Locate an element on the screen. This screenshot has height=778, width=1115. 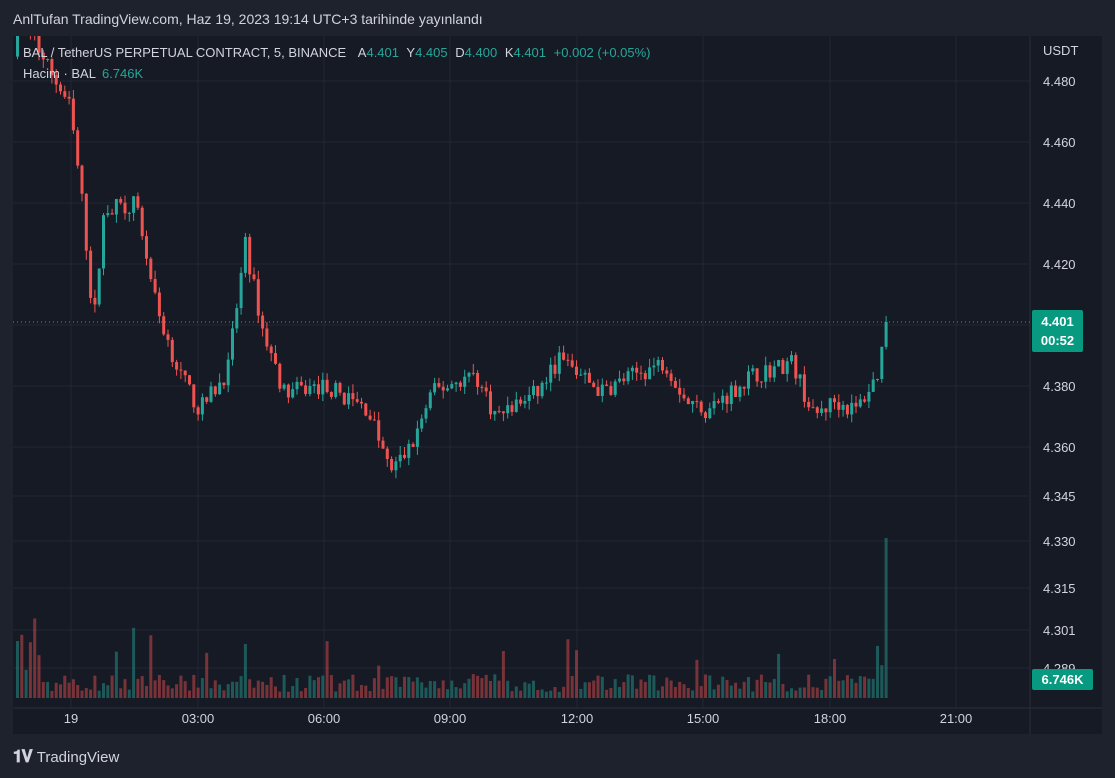
time-tick-label: 21:00 is located at coordinates (956, 718).